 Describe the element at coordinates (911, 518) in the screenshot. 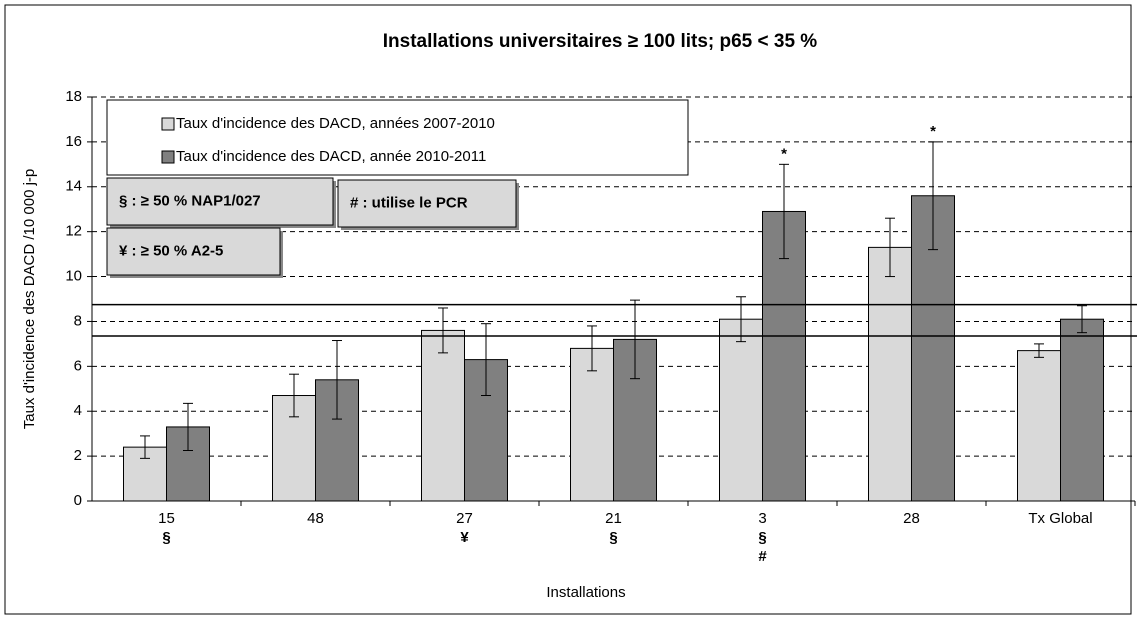

I see `x-tick-label: 28` at that location.